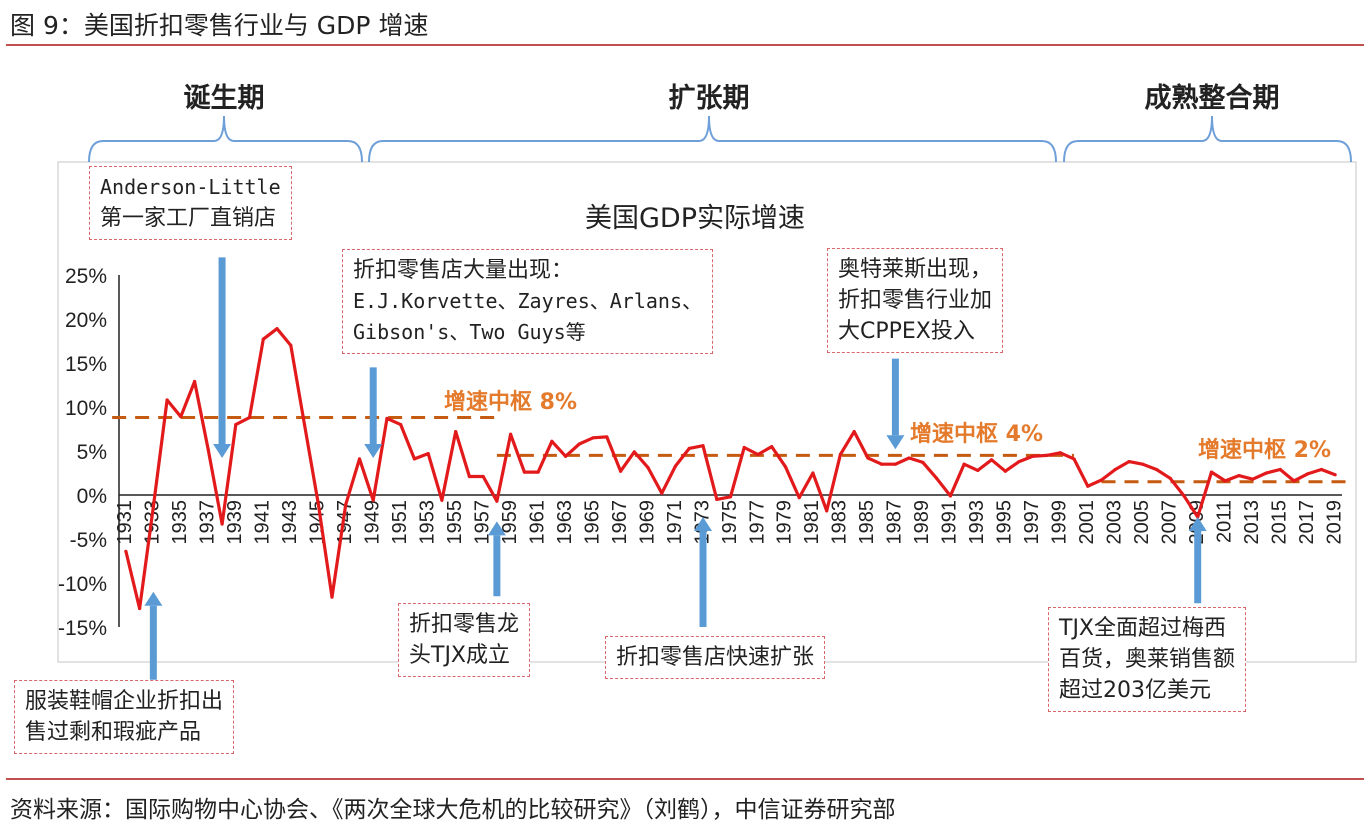 Image resolution: width=1372 pixels, height=828 pixels. I want to click on outlets-line-2: 折扣零售行业加, so click(915, 300).